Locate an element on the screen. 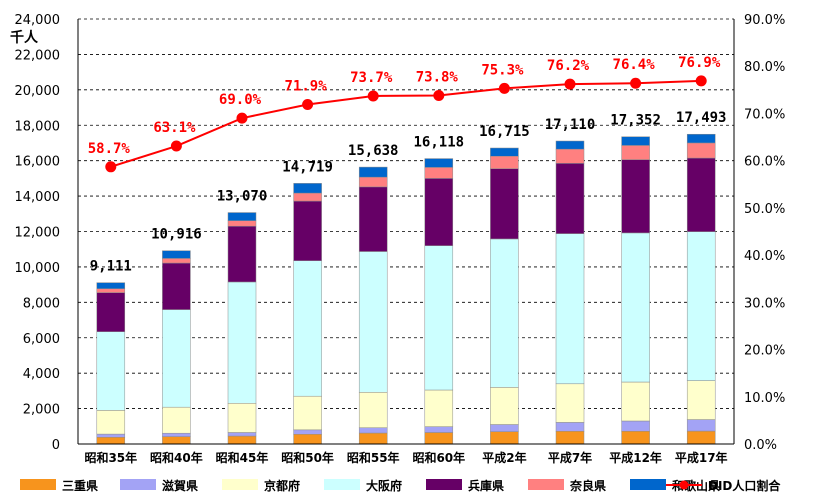  did-ratio-line is located at coordinates (406, 124).